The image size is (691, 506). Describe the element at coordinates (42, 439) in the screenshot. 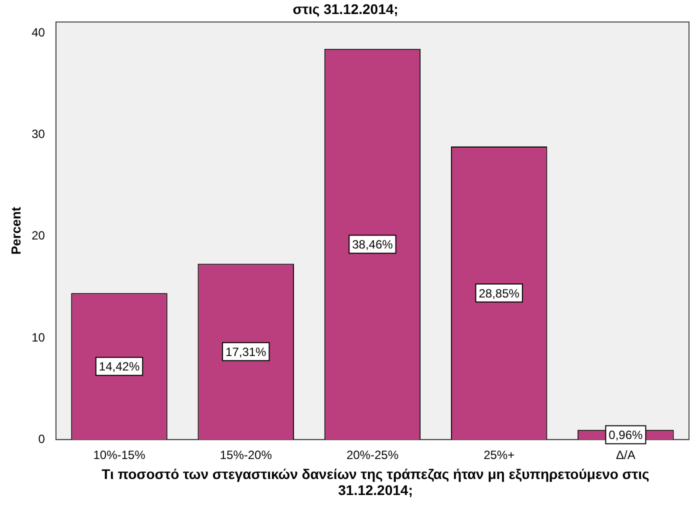

I see `y-tick-label: 0` at that location.